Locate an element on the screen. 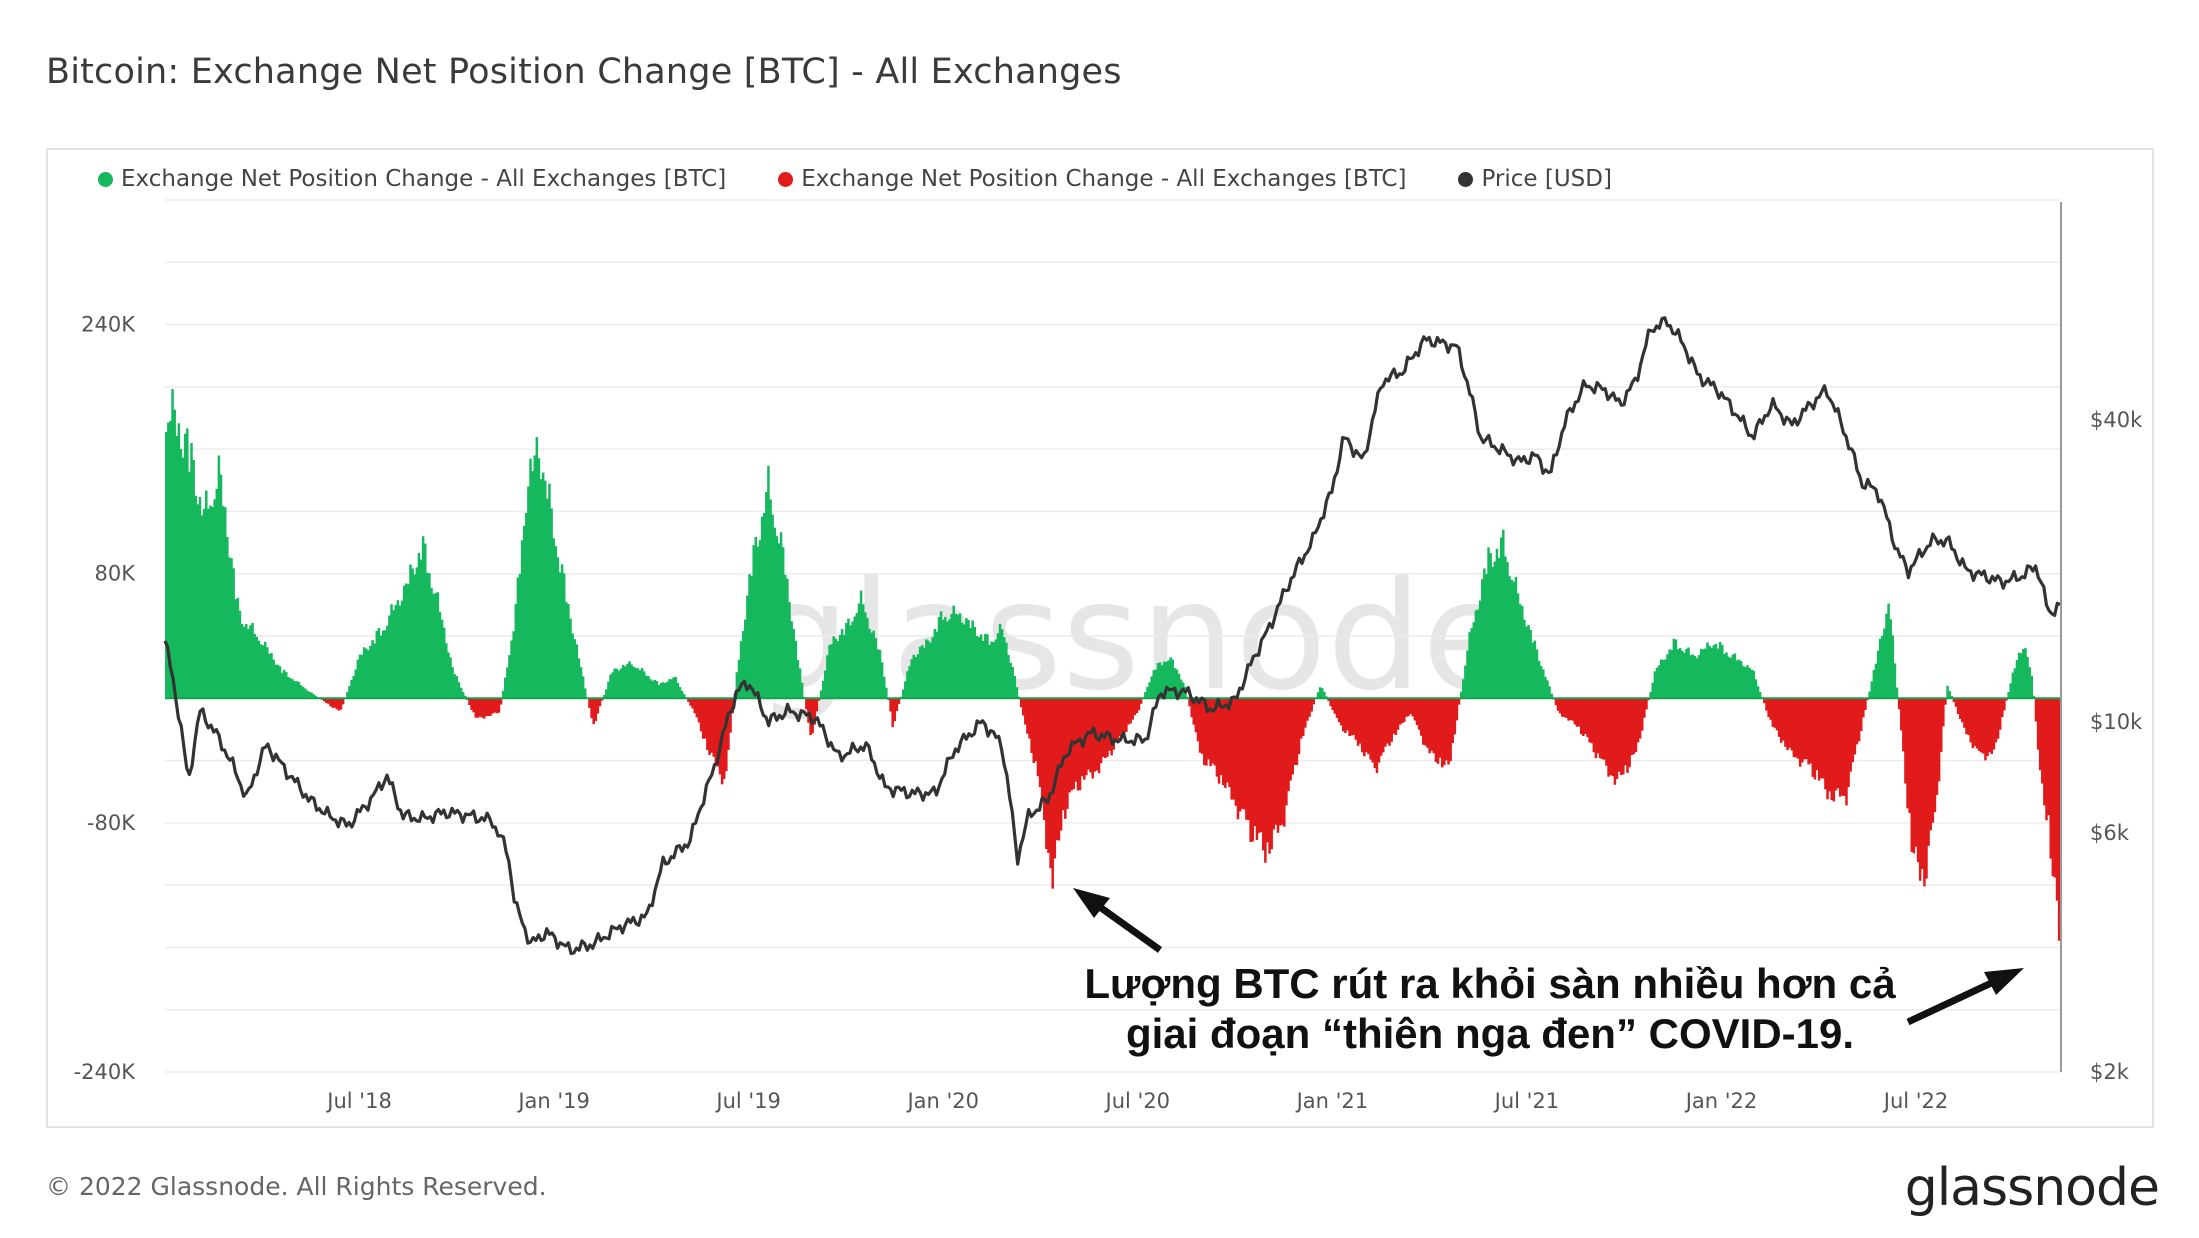 The width and height of the screenshot is (2199, 1238). legend-item-price: Price [USD] is located at coordinates (1535, 179).